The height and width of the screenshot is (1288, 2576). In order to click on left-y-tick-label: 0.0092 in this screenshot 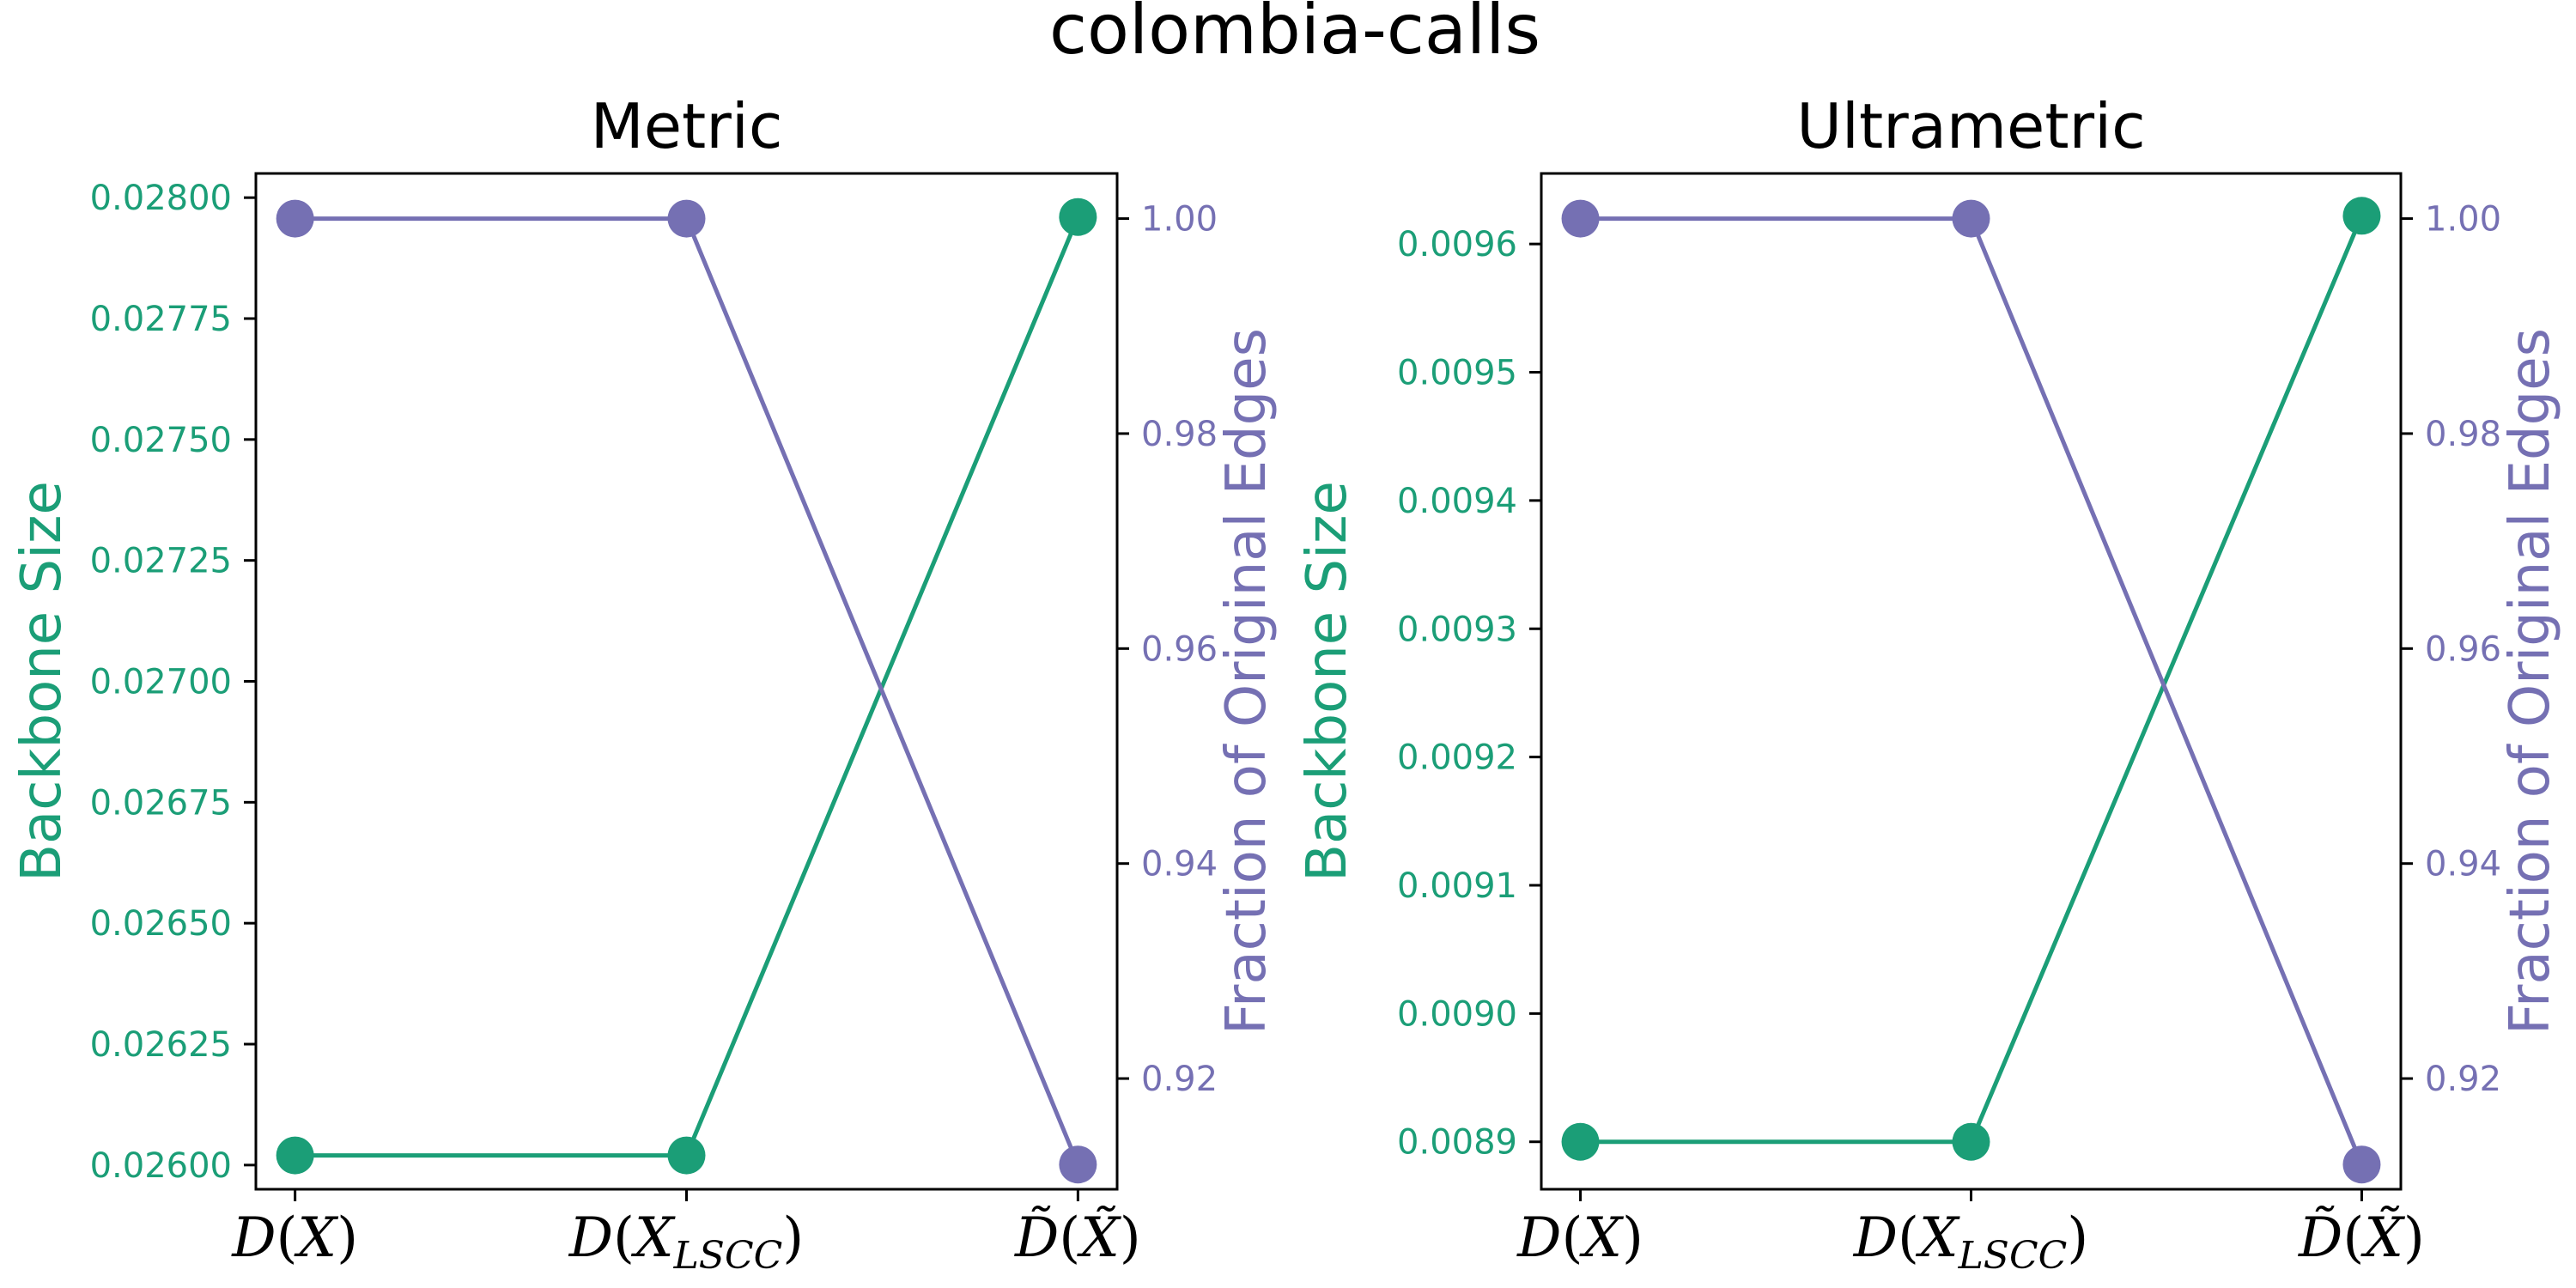, I will do `click(1457, 758)`.